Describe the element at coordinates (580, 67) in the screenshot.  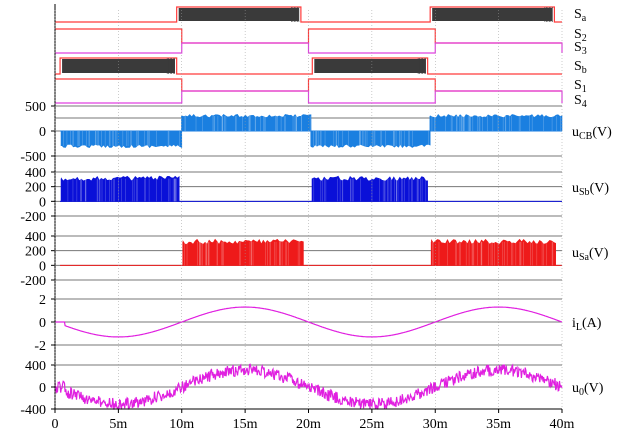
I see `signal-label-Sb: Sb` at that location.